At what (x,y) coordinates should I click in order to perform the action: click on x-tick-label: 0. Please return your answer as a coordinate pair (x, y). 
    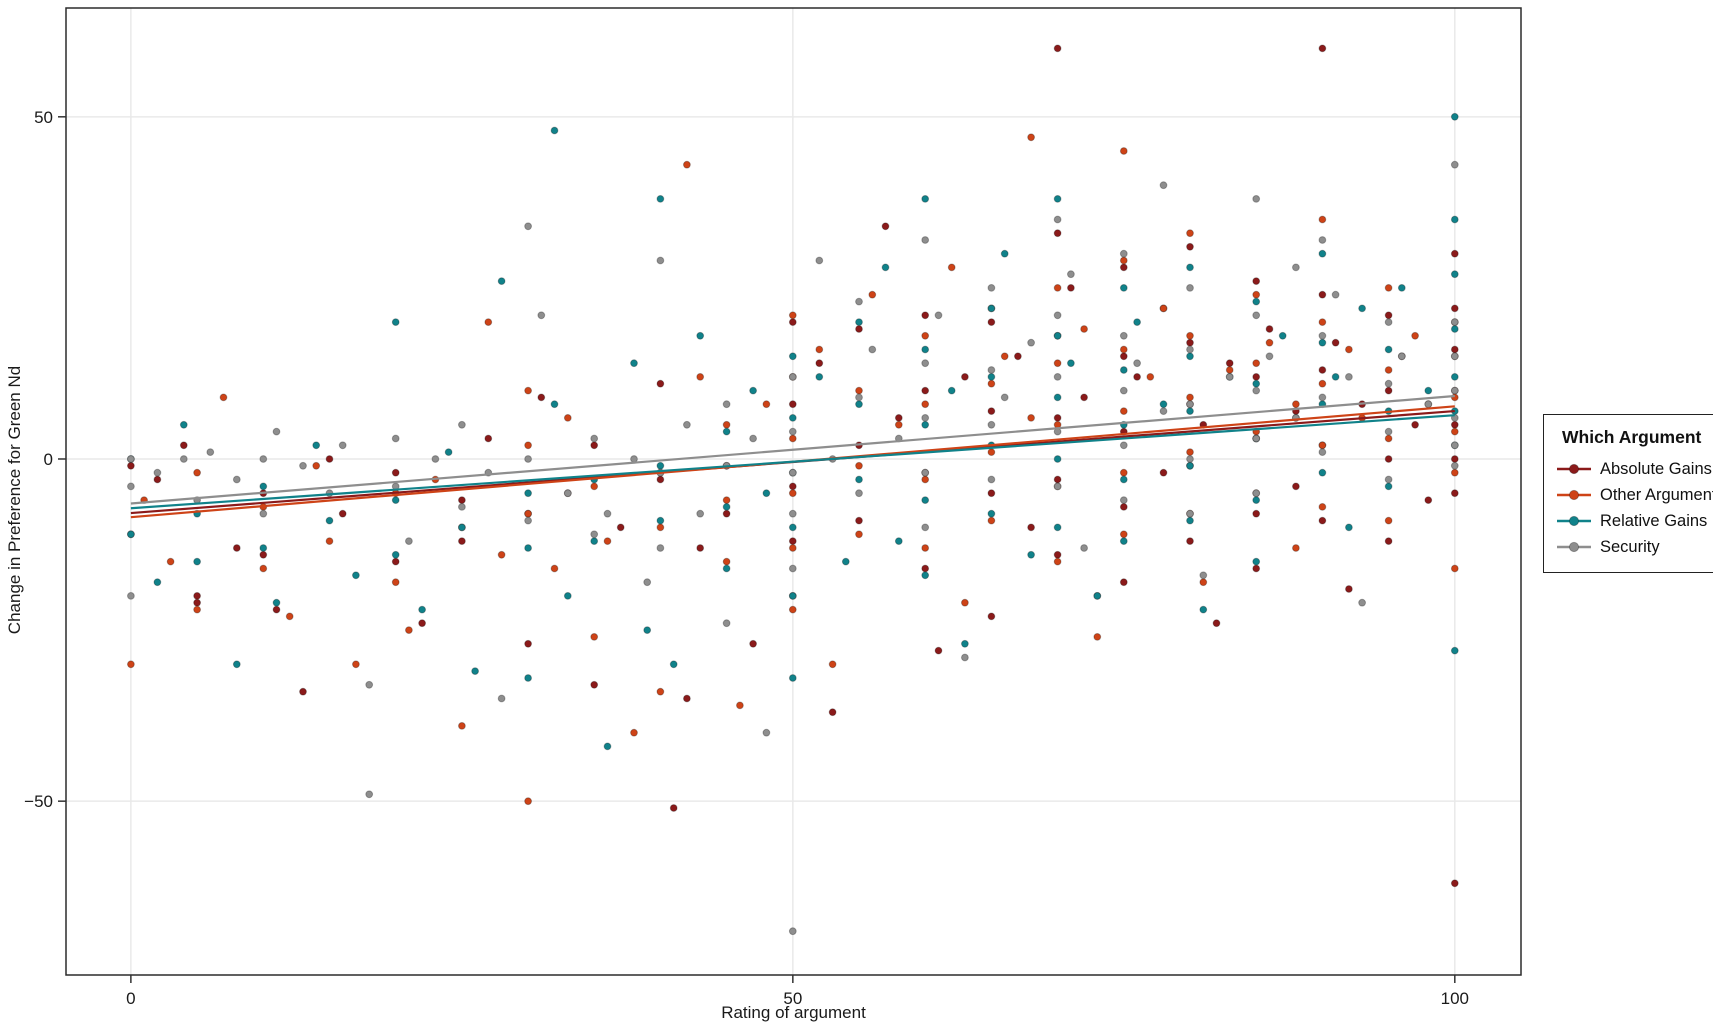
    Looking at the image, I should click on (130, 998).